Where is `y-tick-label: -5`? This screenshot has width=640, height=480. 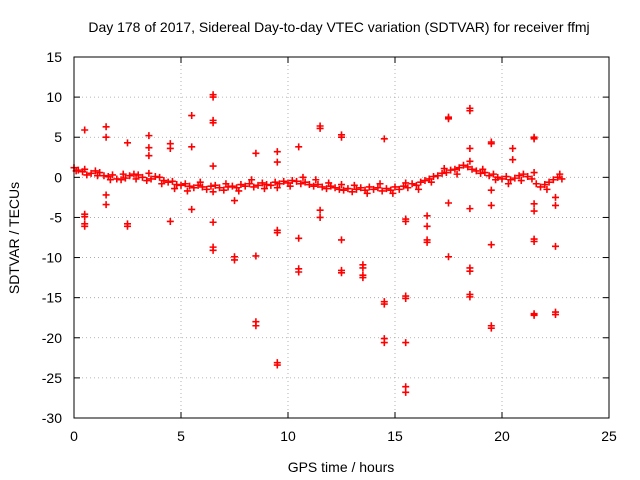
y-tick-label: -5 is located at coordinates (56, 217).